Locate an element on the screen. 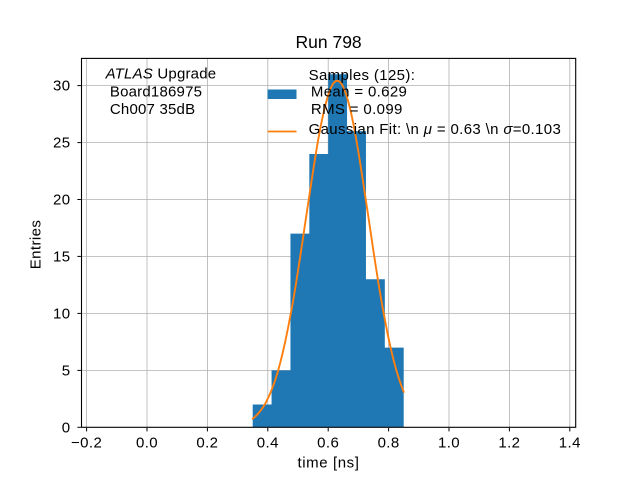 This screenshot has width=640, height=480. svg-text: Samples (125): is located at coordinates (362, 75).